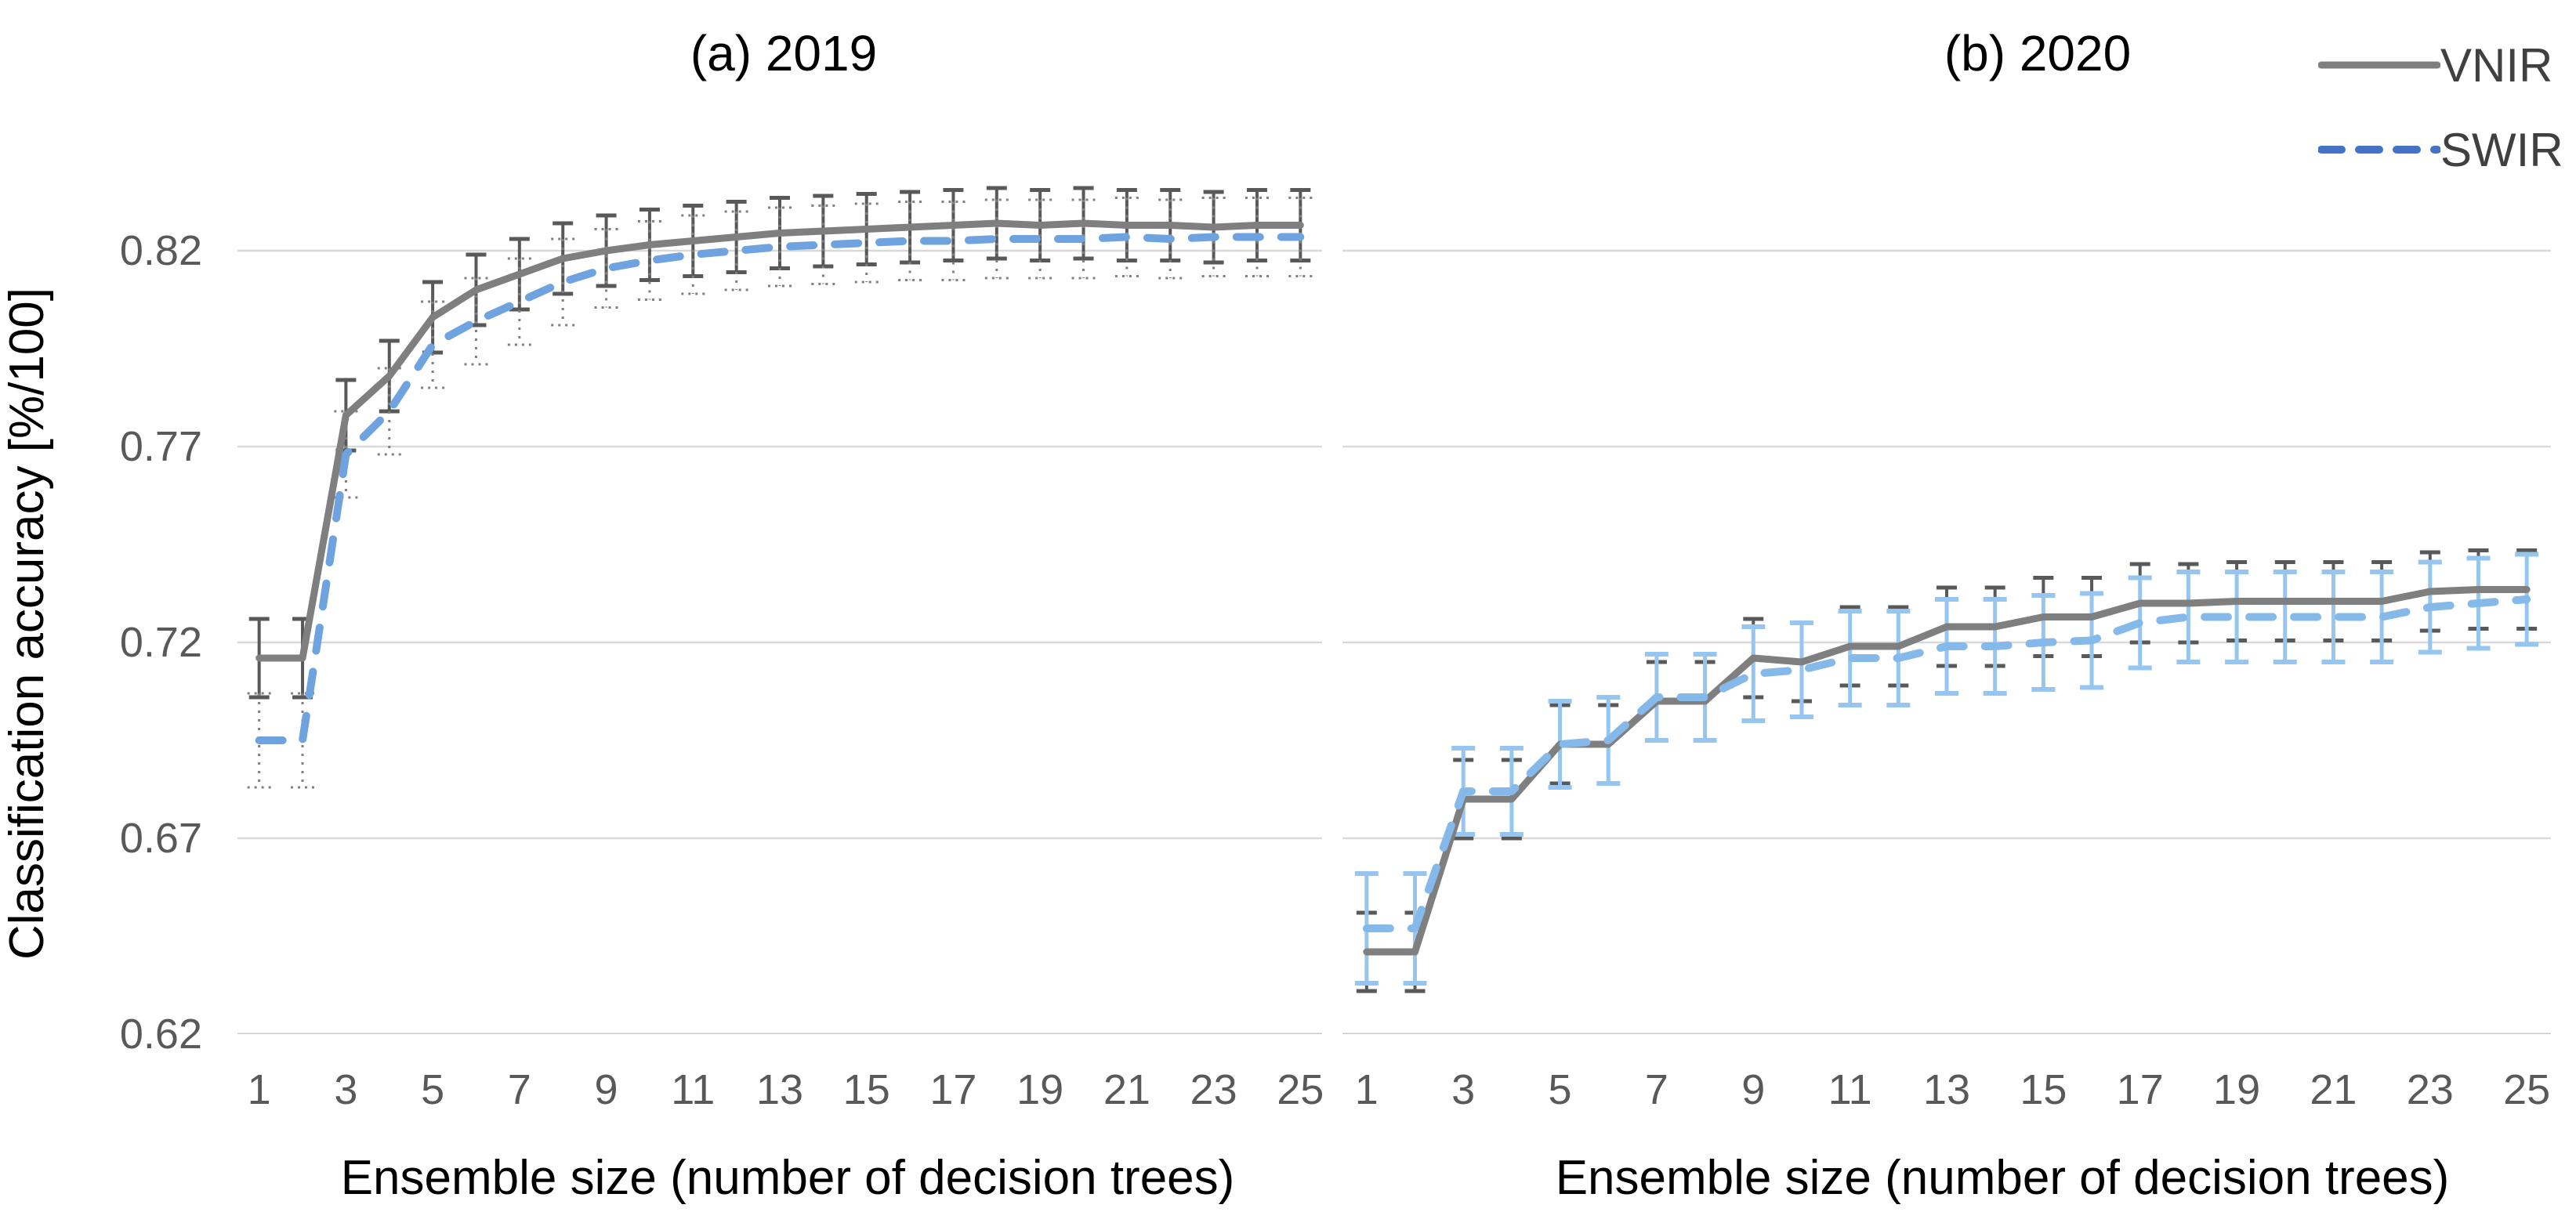 The width and height of the screenshot is (2576, 1230). Describe the element at coordinates (160, 642) in the screenshot. I see `y-tick-label: 0.72` at that location.